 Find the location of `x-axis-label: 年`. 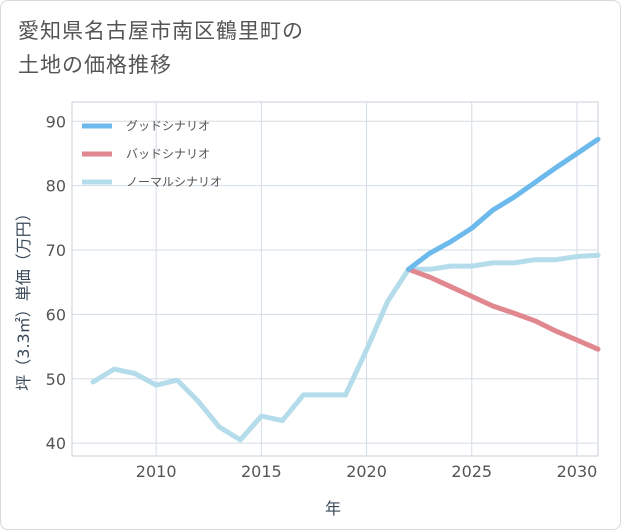

x-axis-label: 年 is located at coordinates (333, 508).